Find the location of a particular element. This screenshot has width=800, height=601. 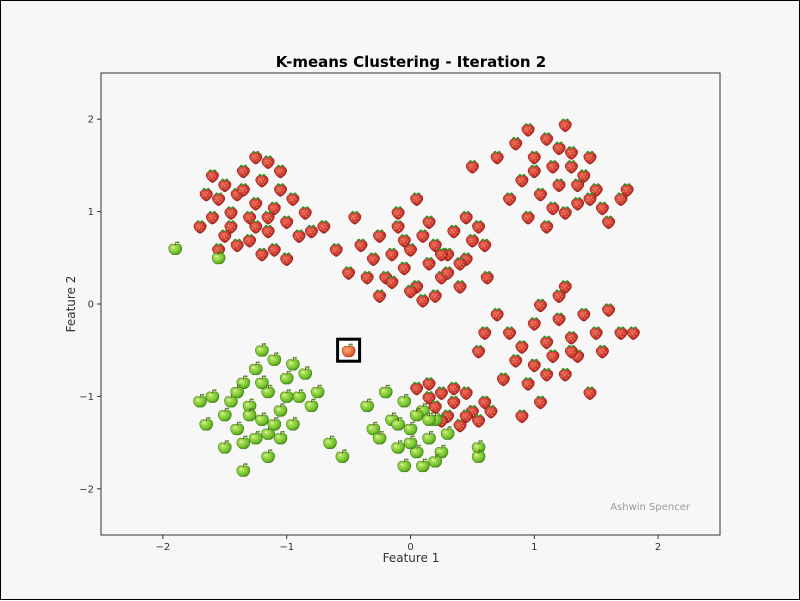

y-tick-label: 1 is located at coordinates (91, 212).